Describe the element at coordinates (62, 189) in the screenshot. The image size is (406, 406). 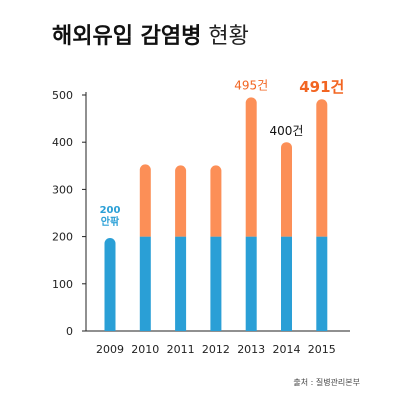
I see `y-tick-label: 300` at that location.